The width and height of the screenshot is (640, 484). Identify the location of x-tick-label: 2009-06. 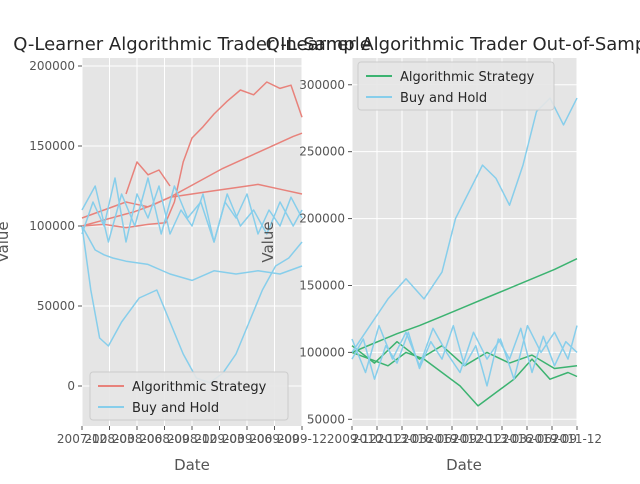
(247, 439).